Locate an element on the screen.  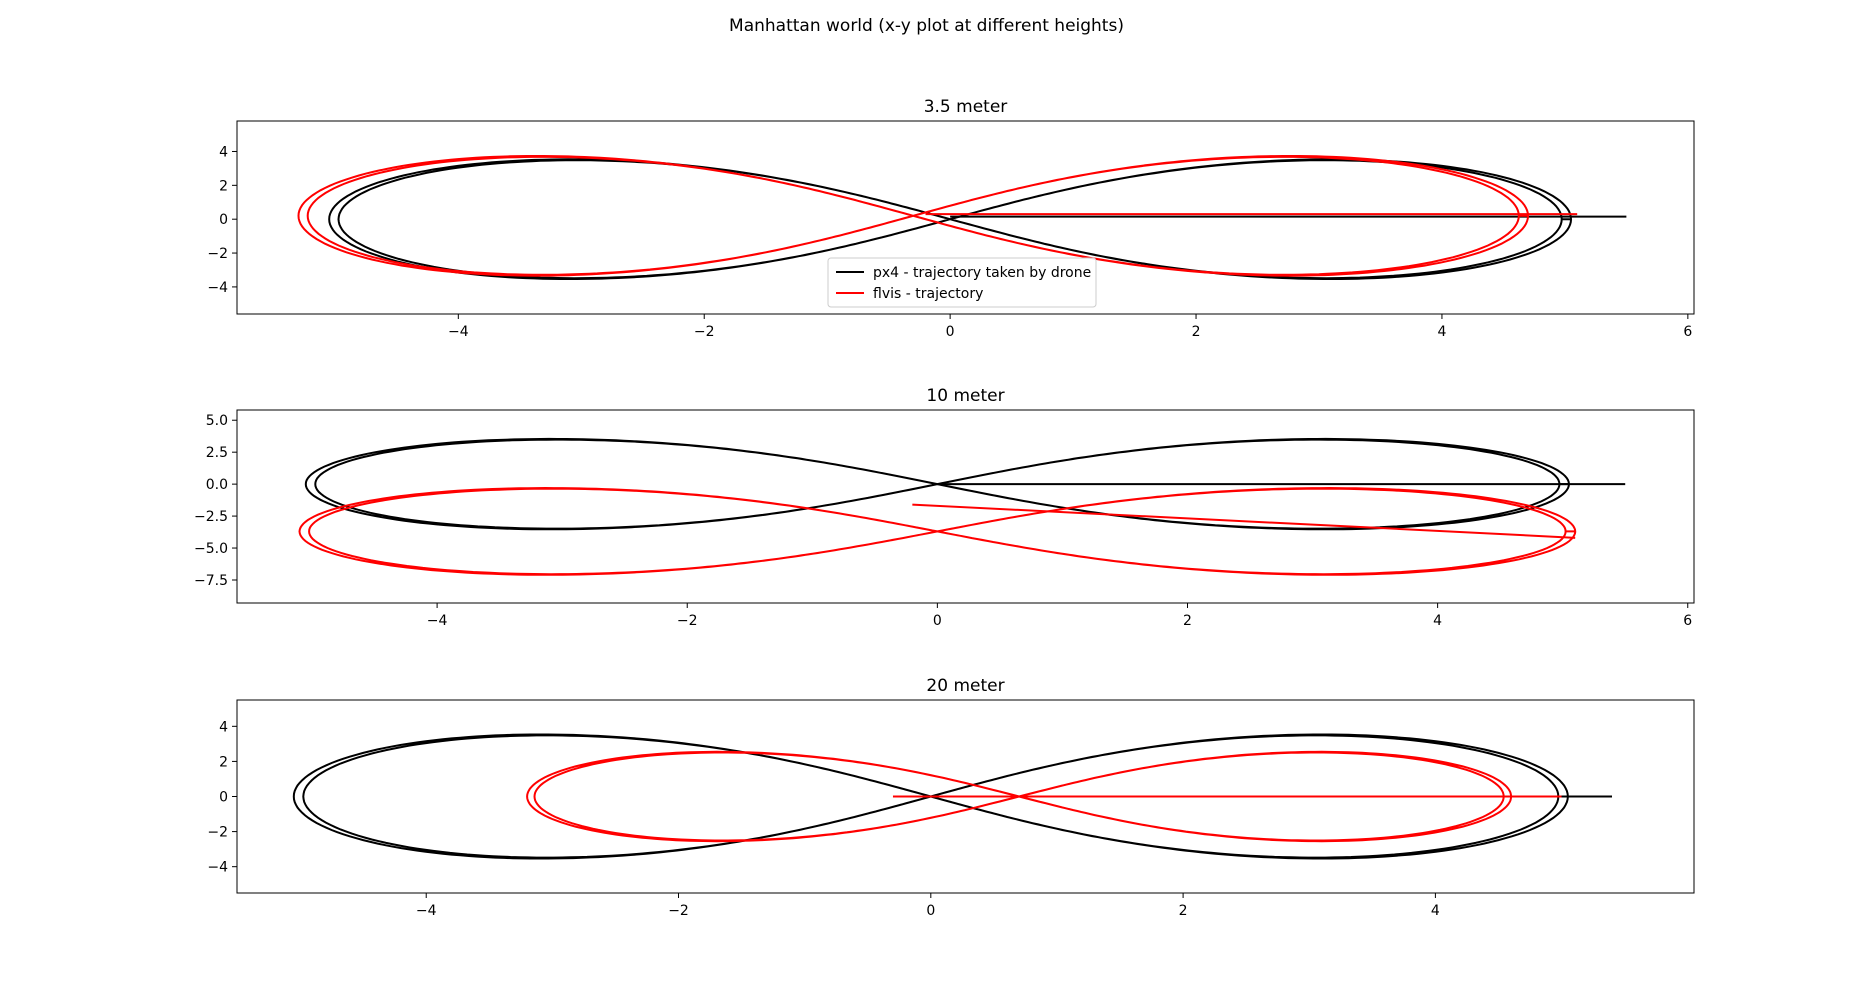
y-tick-label: 0.0 is located at coordinates (217, 485).